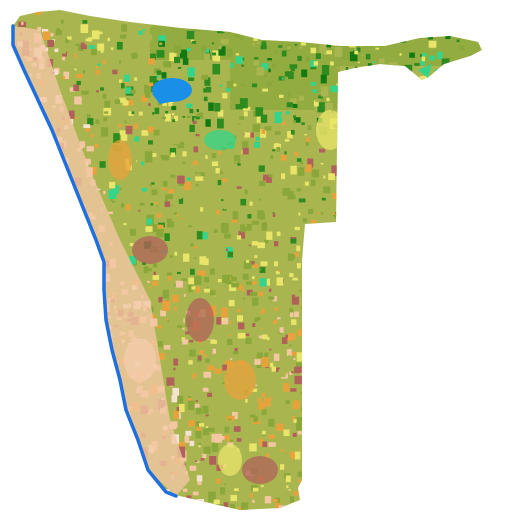  Describe the element at coordinates (474, 88) in the screenshot. I see `land-cover-patch-wetland-vegetation` at that location.